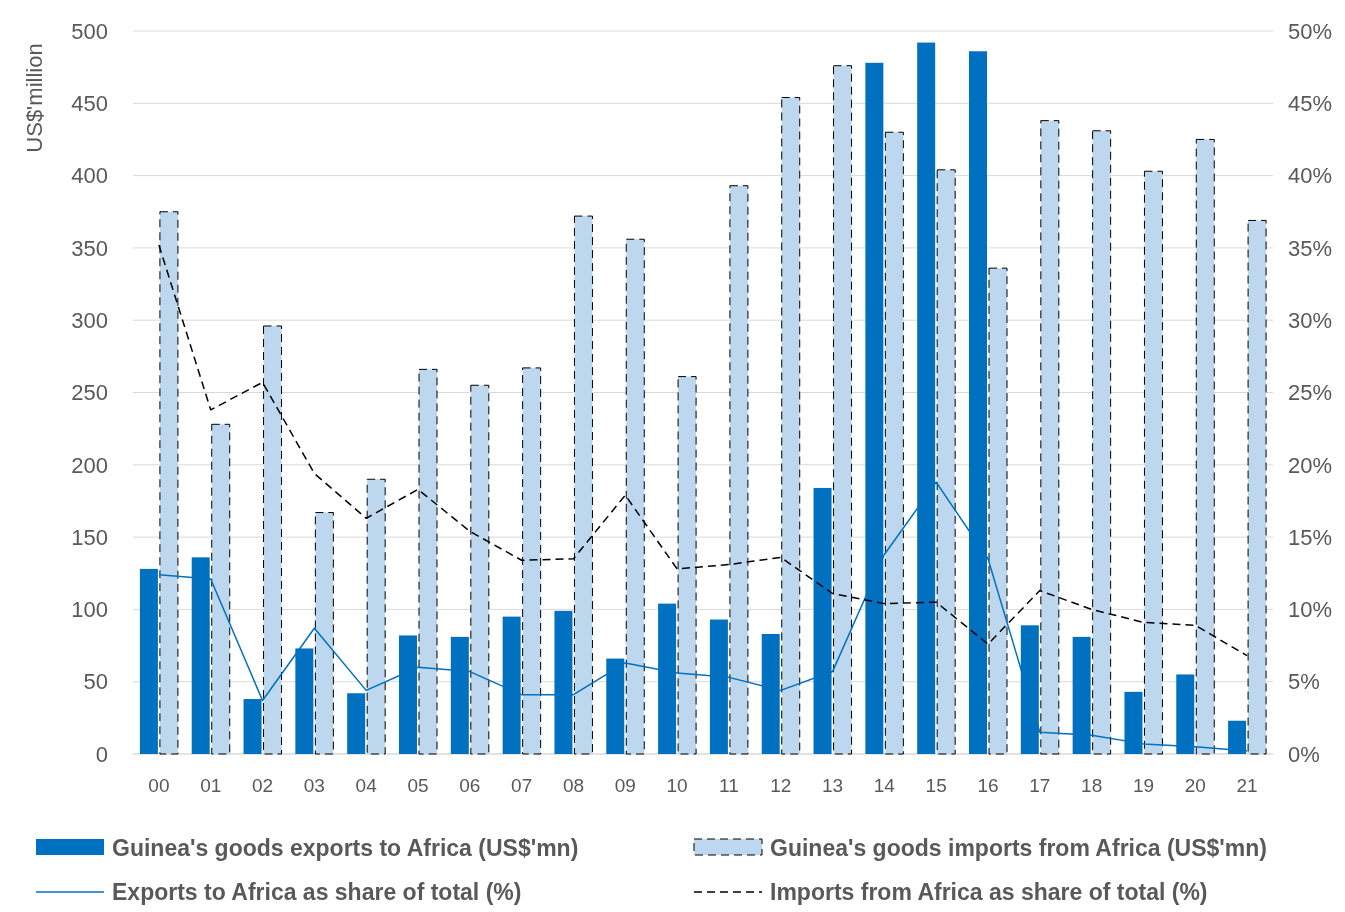  Describe the element at coordinates (1310, 610) in the screenshot. I see `y2-tick-label: 10%` at that location.